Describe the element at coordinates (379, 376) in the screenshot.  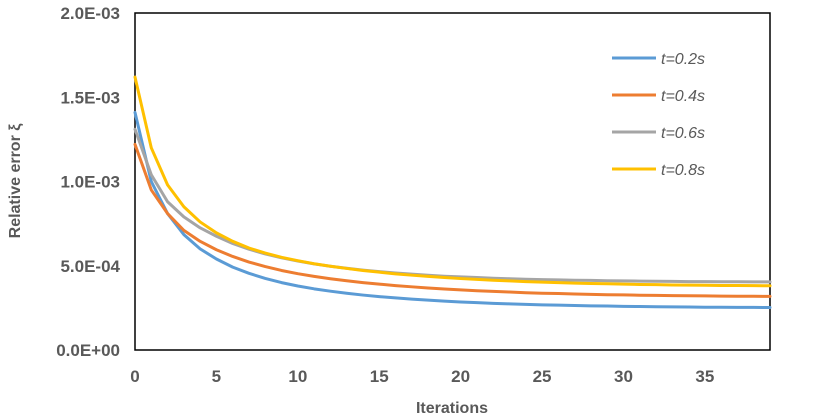
I see `x-tick-label: 15` at that location.